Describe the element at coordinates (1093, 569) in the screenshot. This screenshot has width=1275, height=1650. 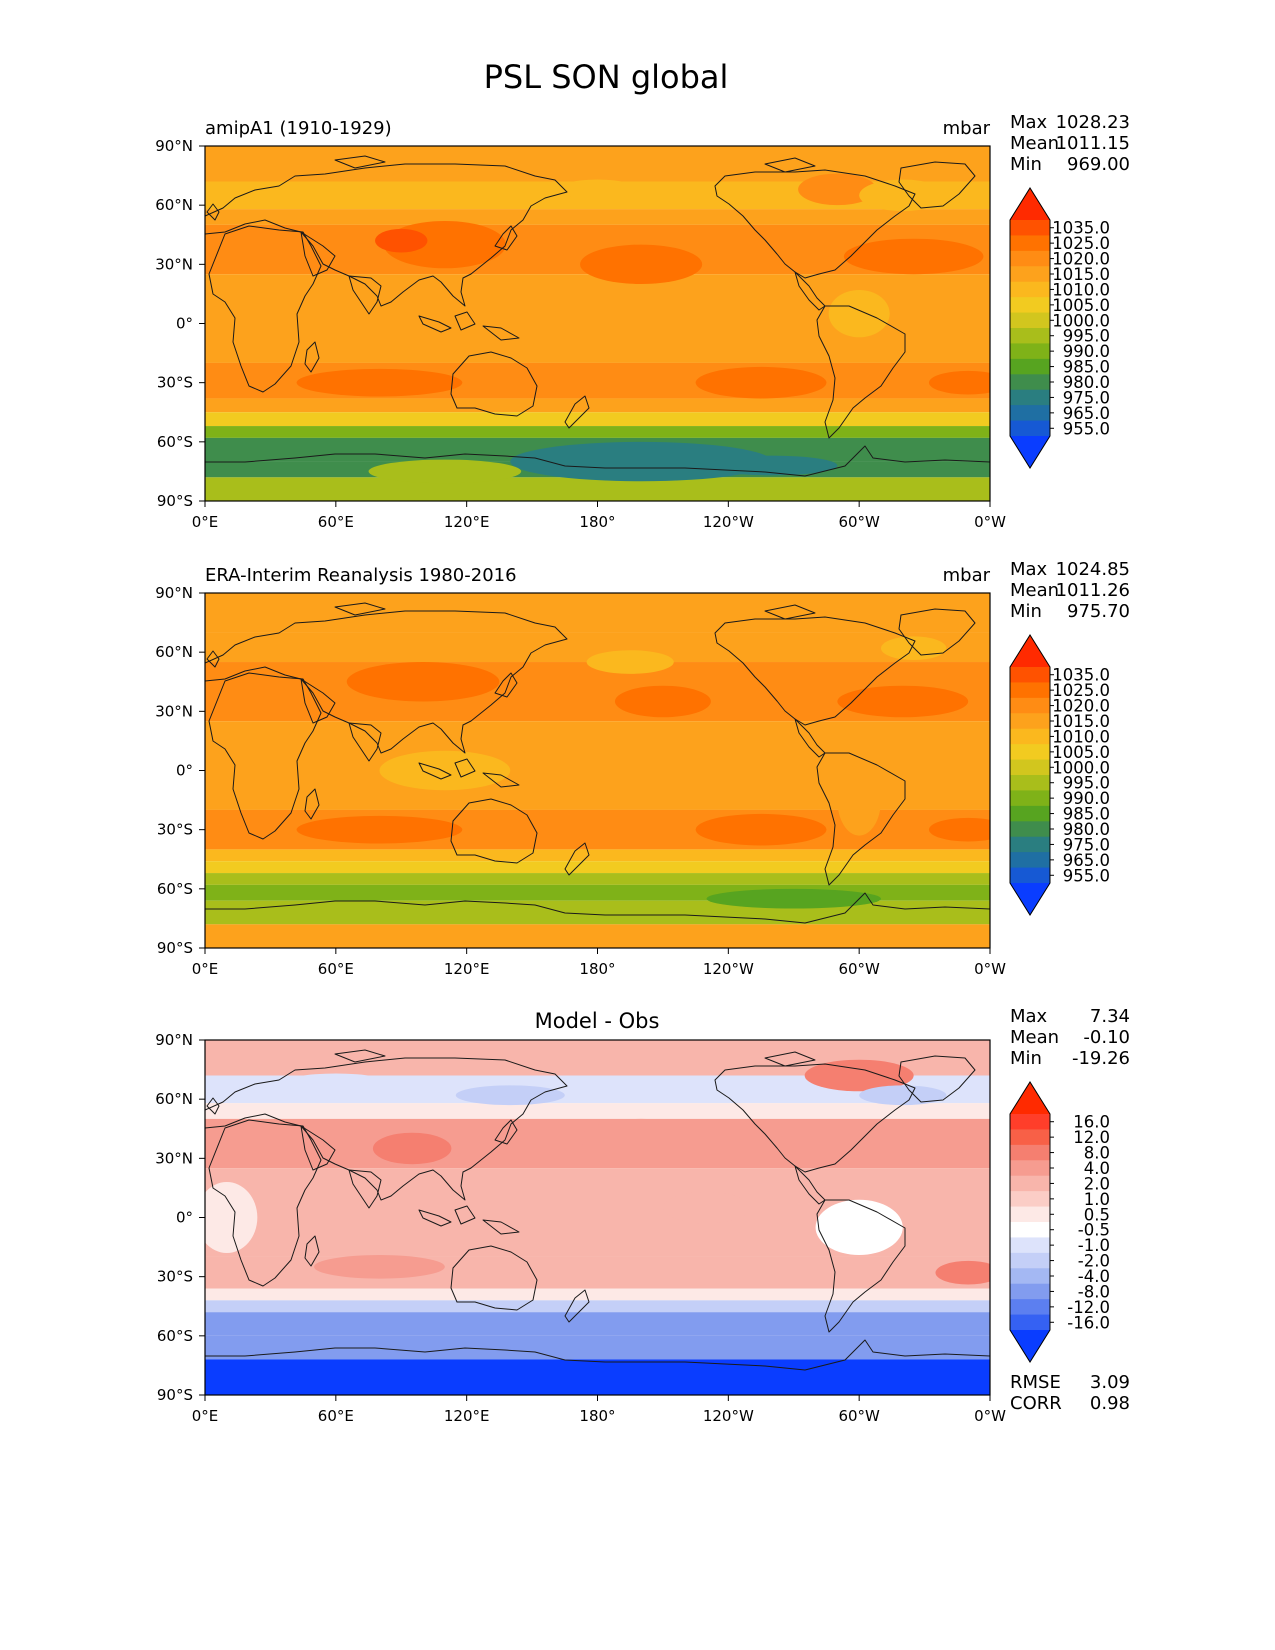
I see `stat-value: 1024.85` at that location.